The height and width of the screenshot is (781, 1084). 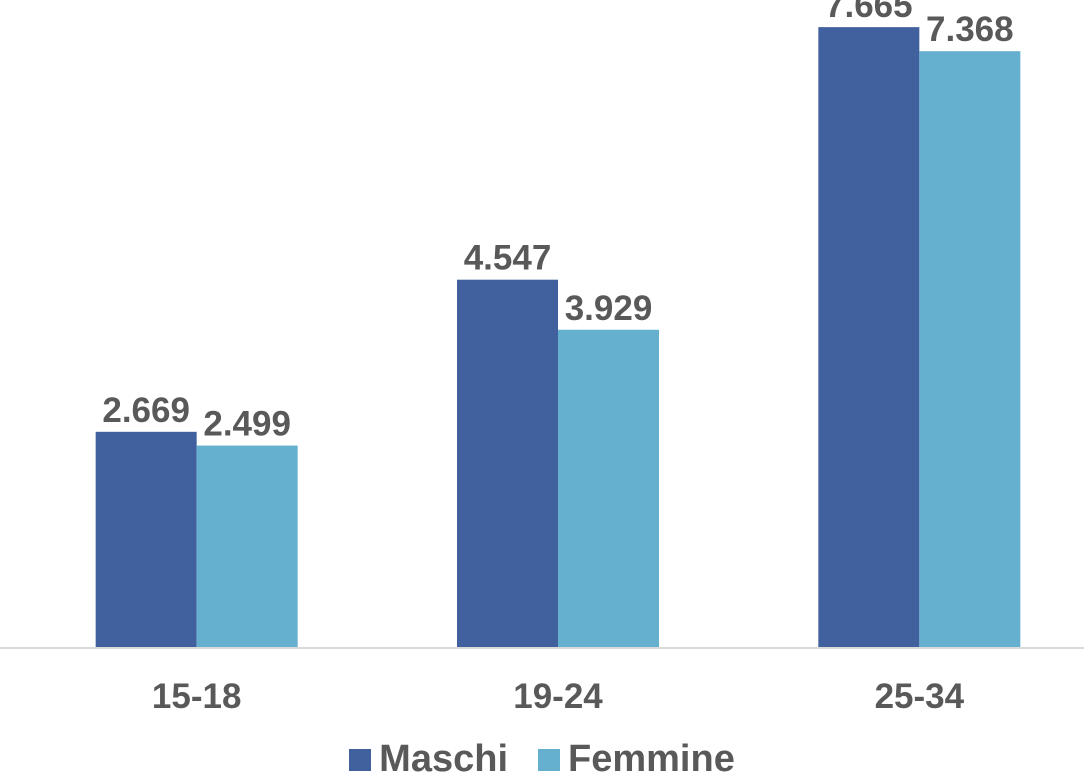 I want to click on data-label-maschi-19-24: 4.547, so click(x=508, y=258).